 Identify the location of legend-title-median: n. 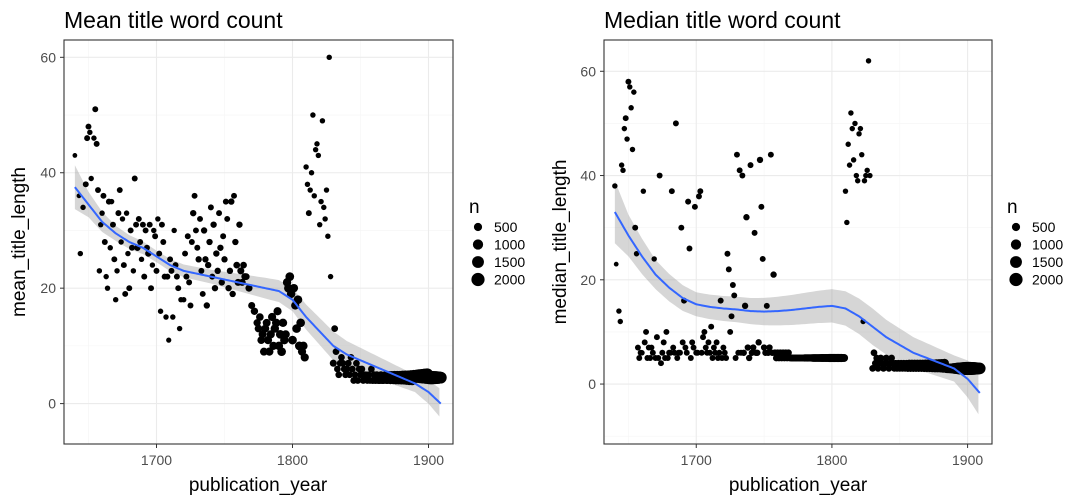
(1012, 207).